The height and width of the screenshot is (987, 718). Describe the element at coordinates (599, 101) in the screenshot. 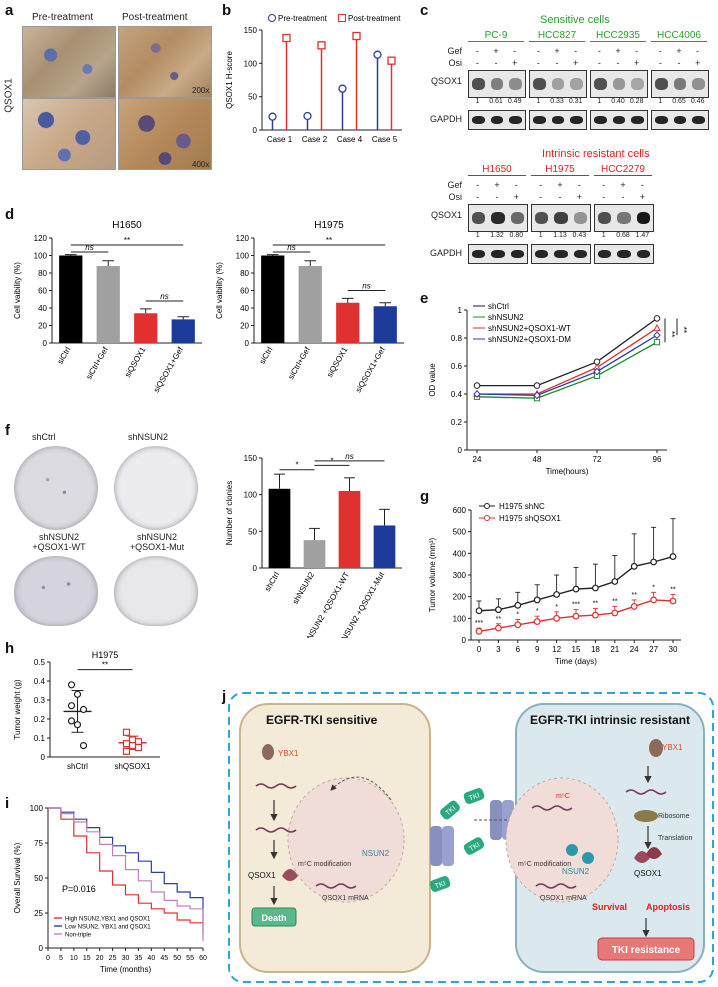

I see `quant-value: 1` at that location.